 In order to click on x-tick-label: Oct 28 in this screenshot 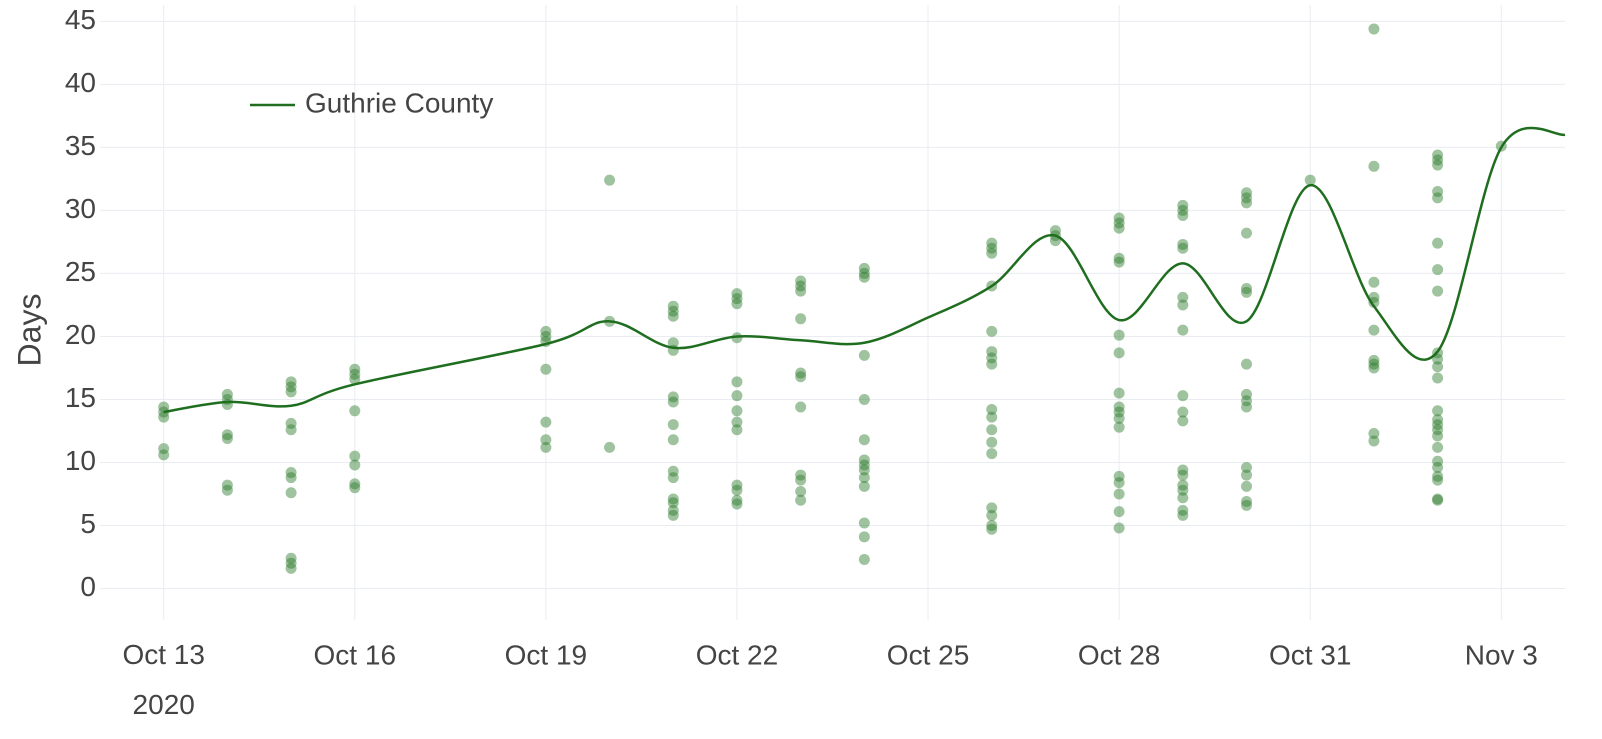, I will do `click(1119, 654)`.